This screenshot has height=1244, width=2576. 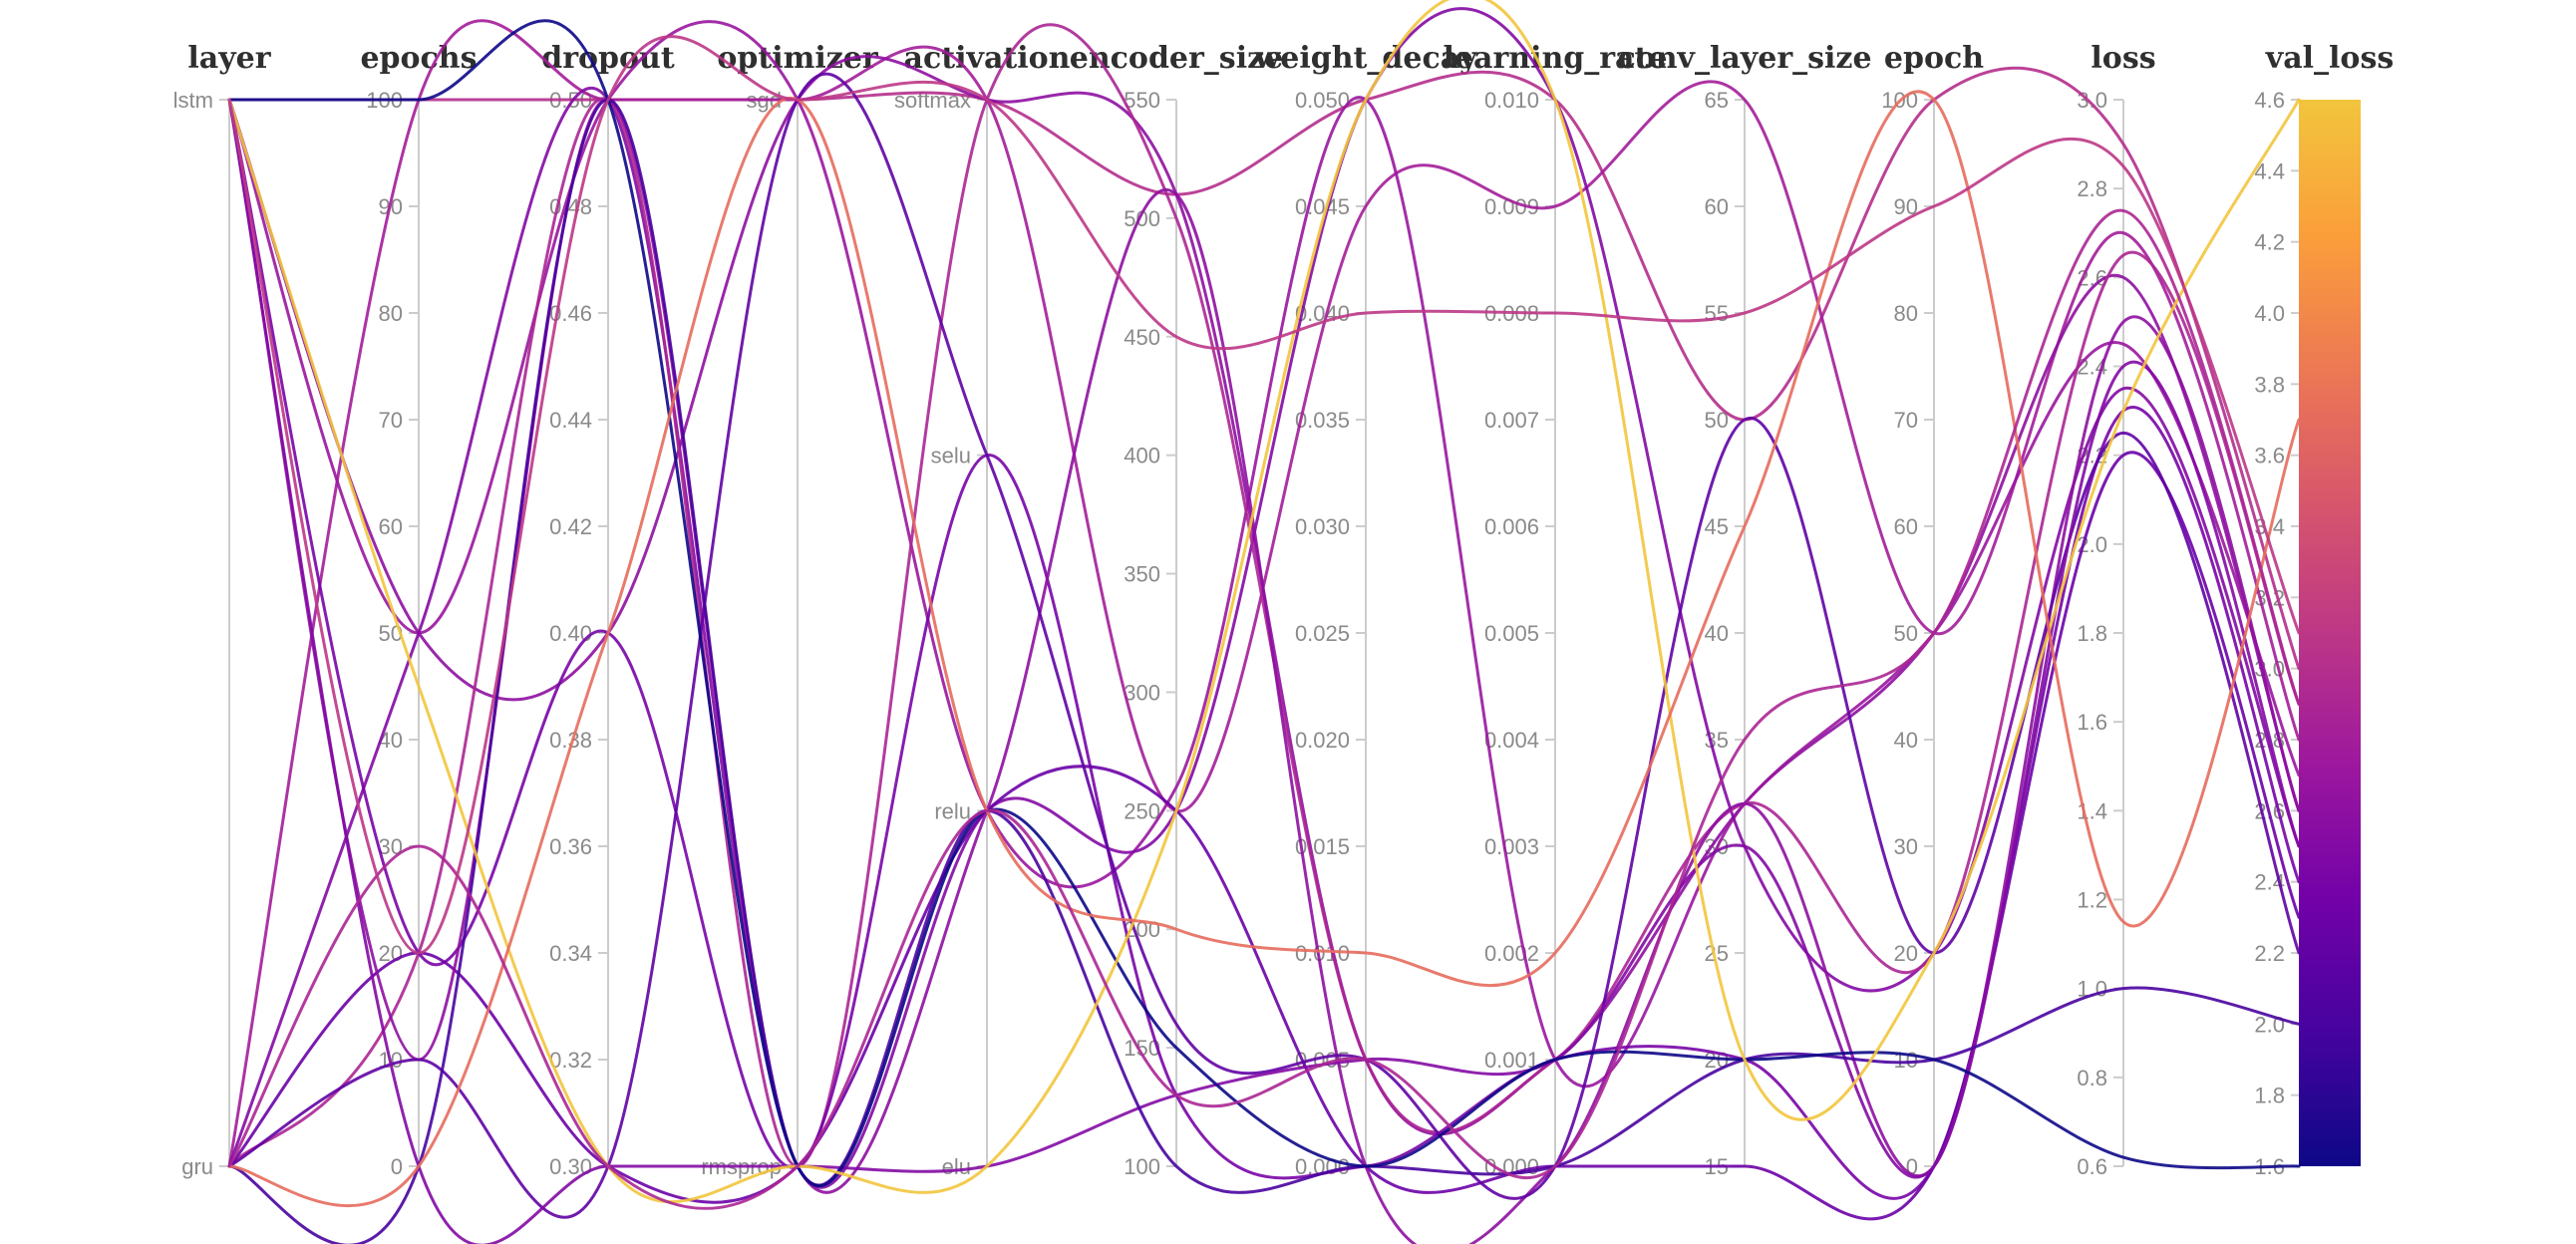 I want to click on tick-label: 0.8, so click(x=2092, y=1078).